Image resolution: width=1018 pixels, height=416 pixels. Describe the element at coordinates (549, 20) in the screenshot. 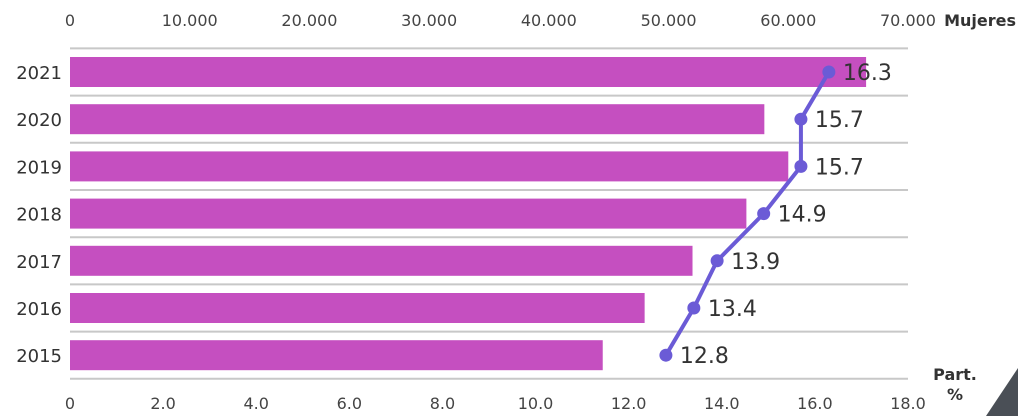

I see `top-tick-label: 40.000` at that location.